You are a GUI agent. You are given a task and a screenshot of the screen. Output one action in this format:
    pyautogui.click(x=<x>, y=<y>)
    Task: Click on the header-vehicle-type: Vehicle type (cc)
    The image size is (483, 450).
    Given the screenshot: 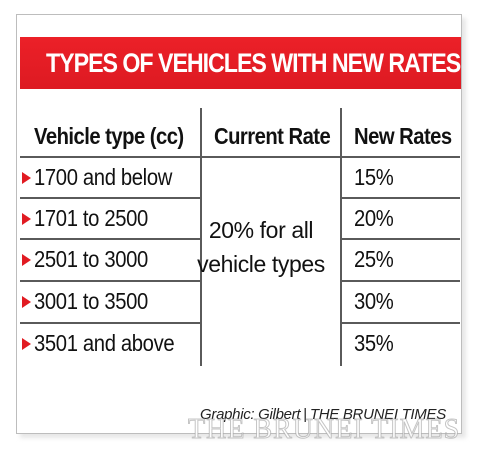 What is the action you would take?
    pyautogui.click(x=119, y=136)
    